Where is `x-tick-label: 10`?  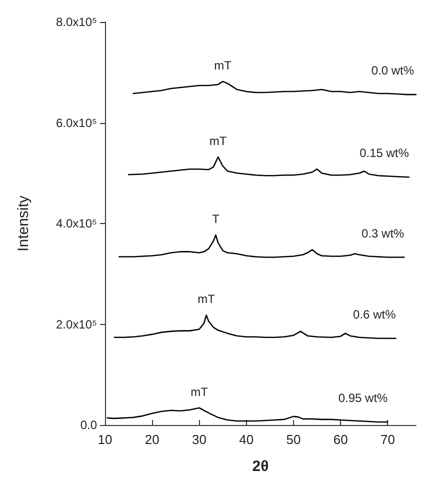 x-tick-label: 10 is located at coordinates (105, 439).